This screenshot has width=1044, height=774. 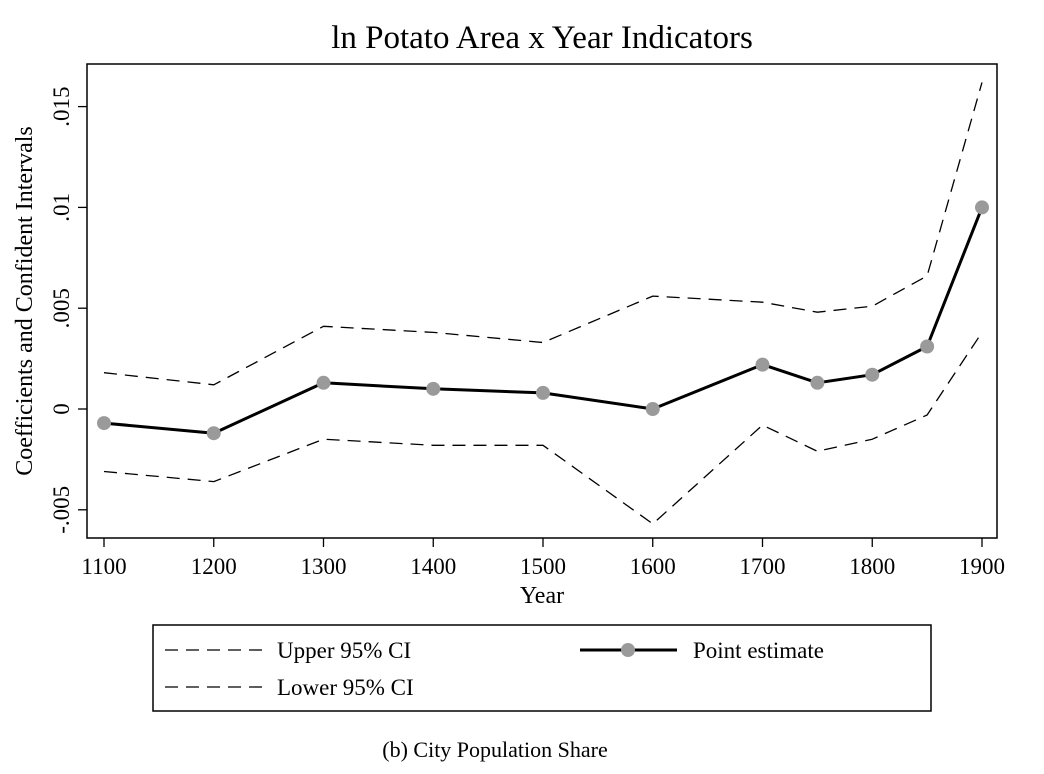 What do you see at coordinates (61, 510) in the screenshot?
I see `y-tick-label-0: -.005` at bounding box center [61, 510].